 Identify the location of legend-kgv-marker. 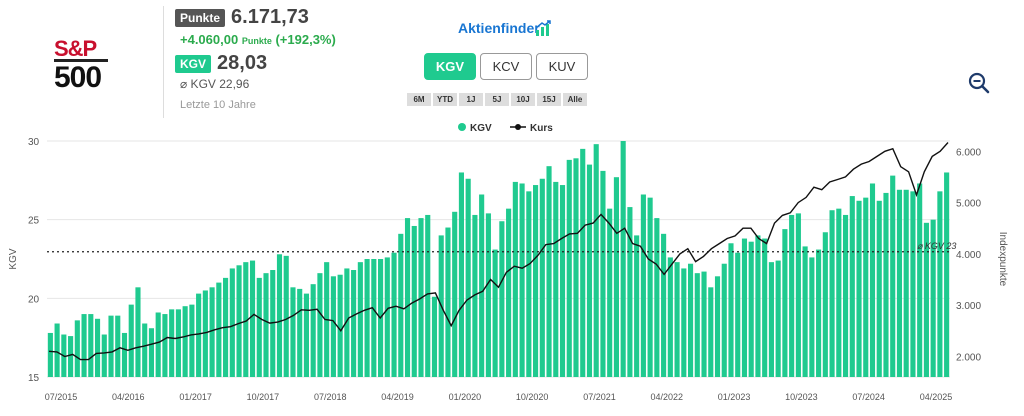
(462, 127).